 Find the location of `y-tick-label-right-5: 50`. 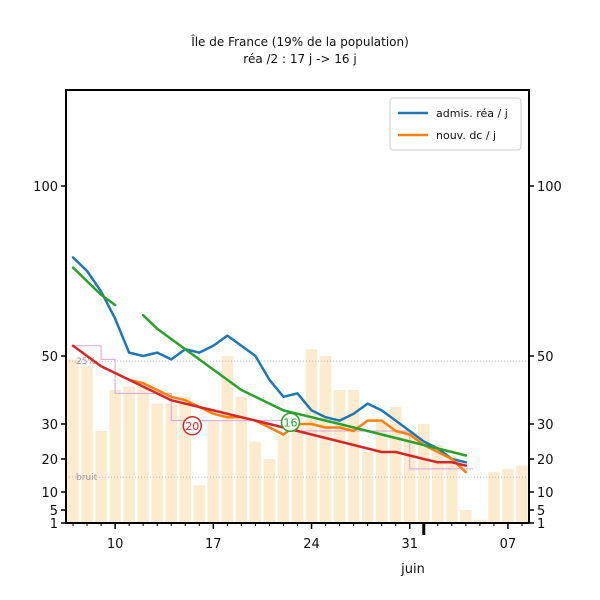

y-tick-label-right-5: 50 is located at coordinates (545, 357).